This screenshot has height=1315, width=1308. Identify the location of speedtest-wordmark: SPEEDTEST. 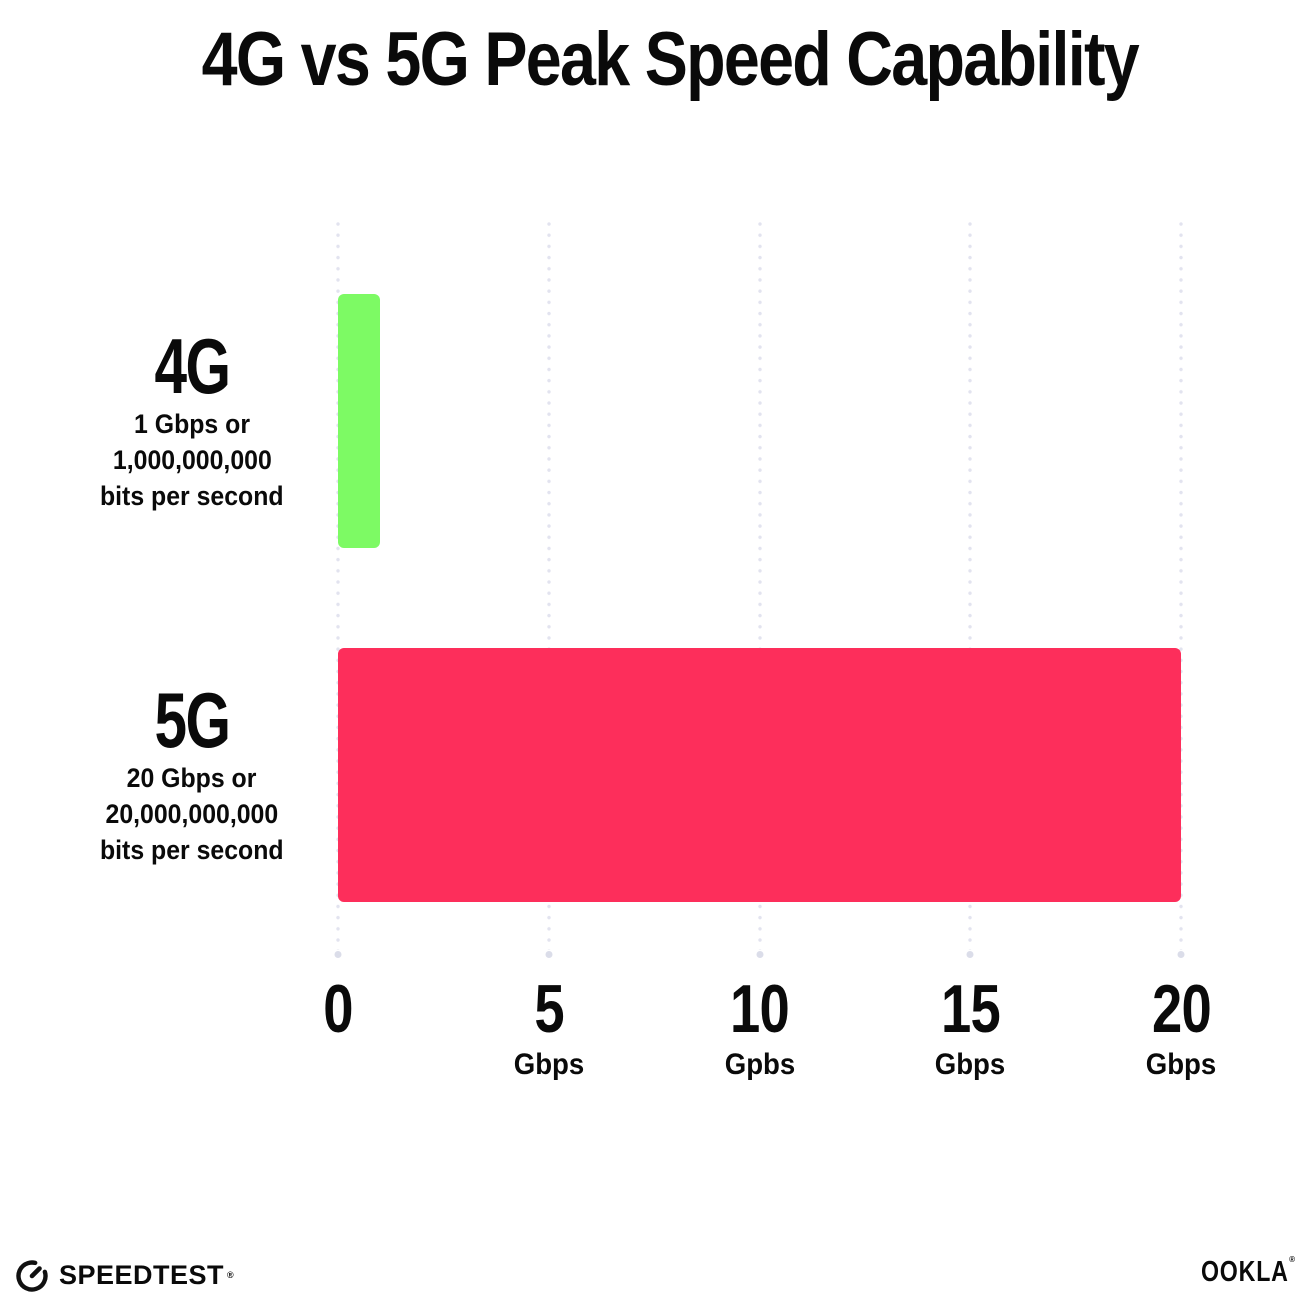
(142, 1274).